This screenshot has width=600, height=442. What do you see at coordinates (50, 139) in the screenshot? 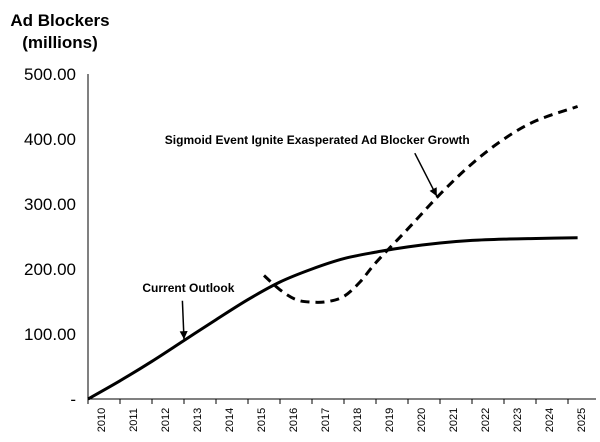
I see `y-tick-label: 400.00` at bounding box center [50, 139].